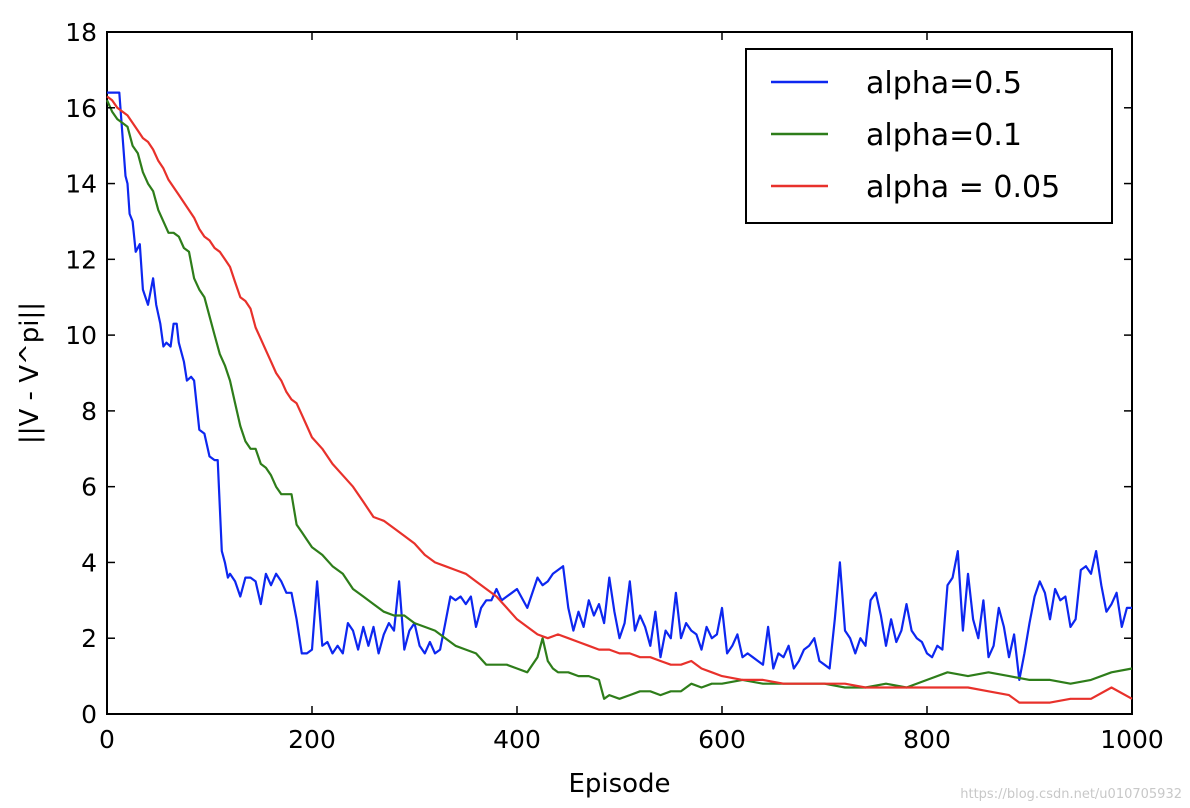 This screenshot has height=808, width=1190. What do you see at coordinates (89, 411) in the screenshot?
I see `y-tick-label: 8` at bounding box center [89, 411].